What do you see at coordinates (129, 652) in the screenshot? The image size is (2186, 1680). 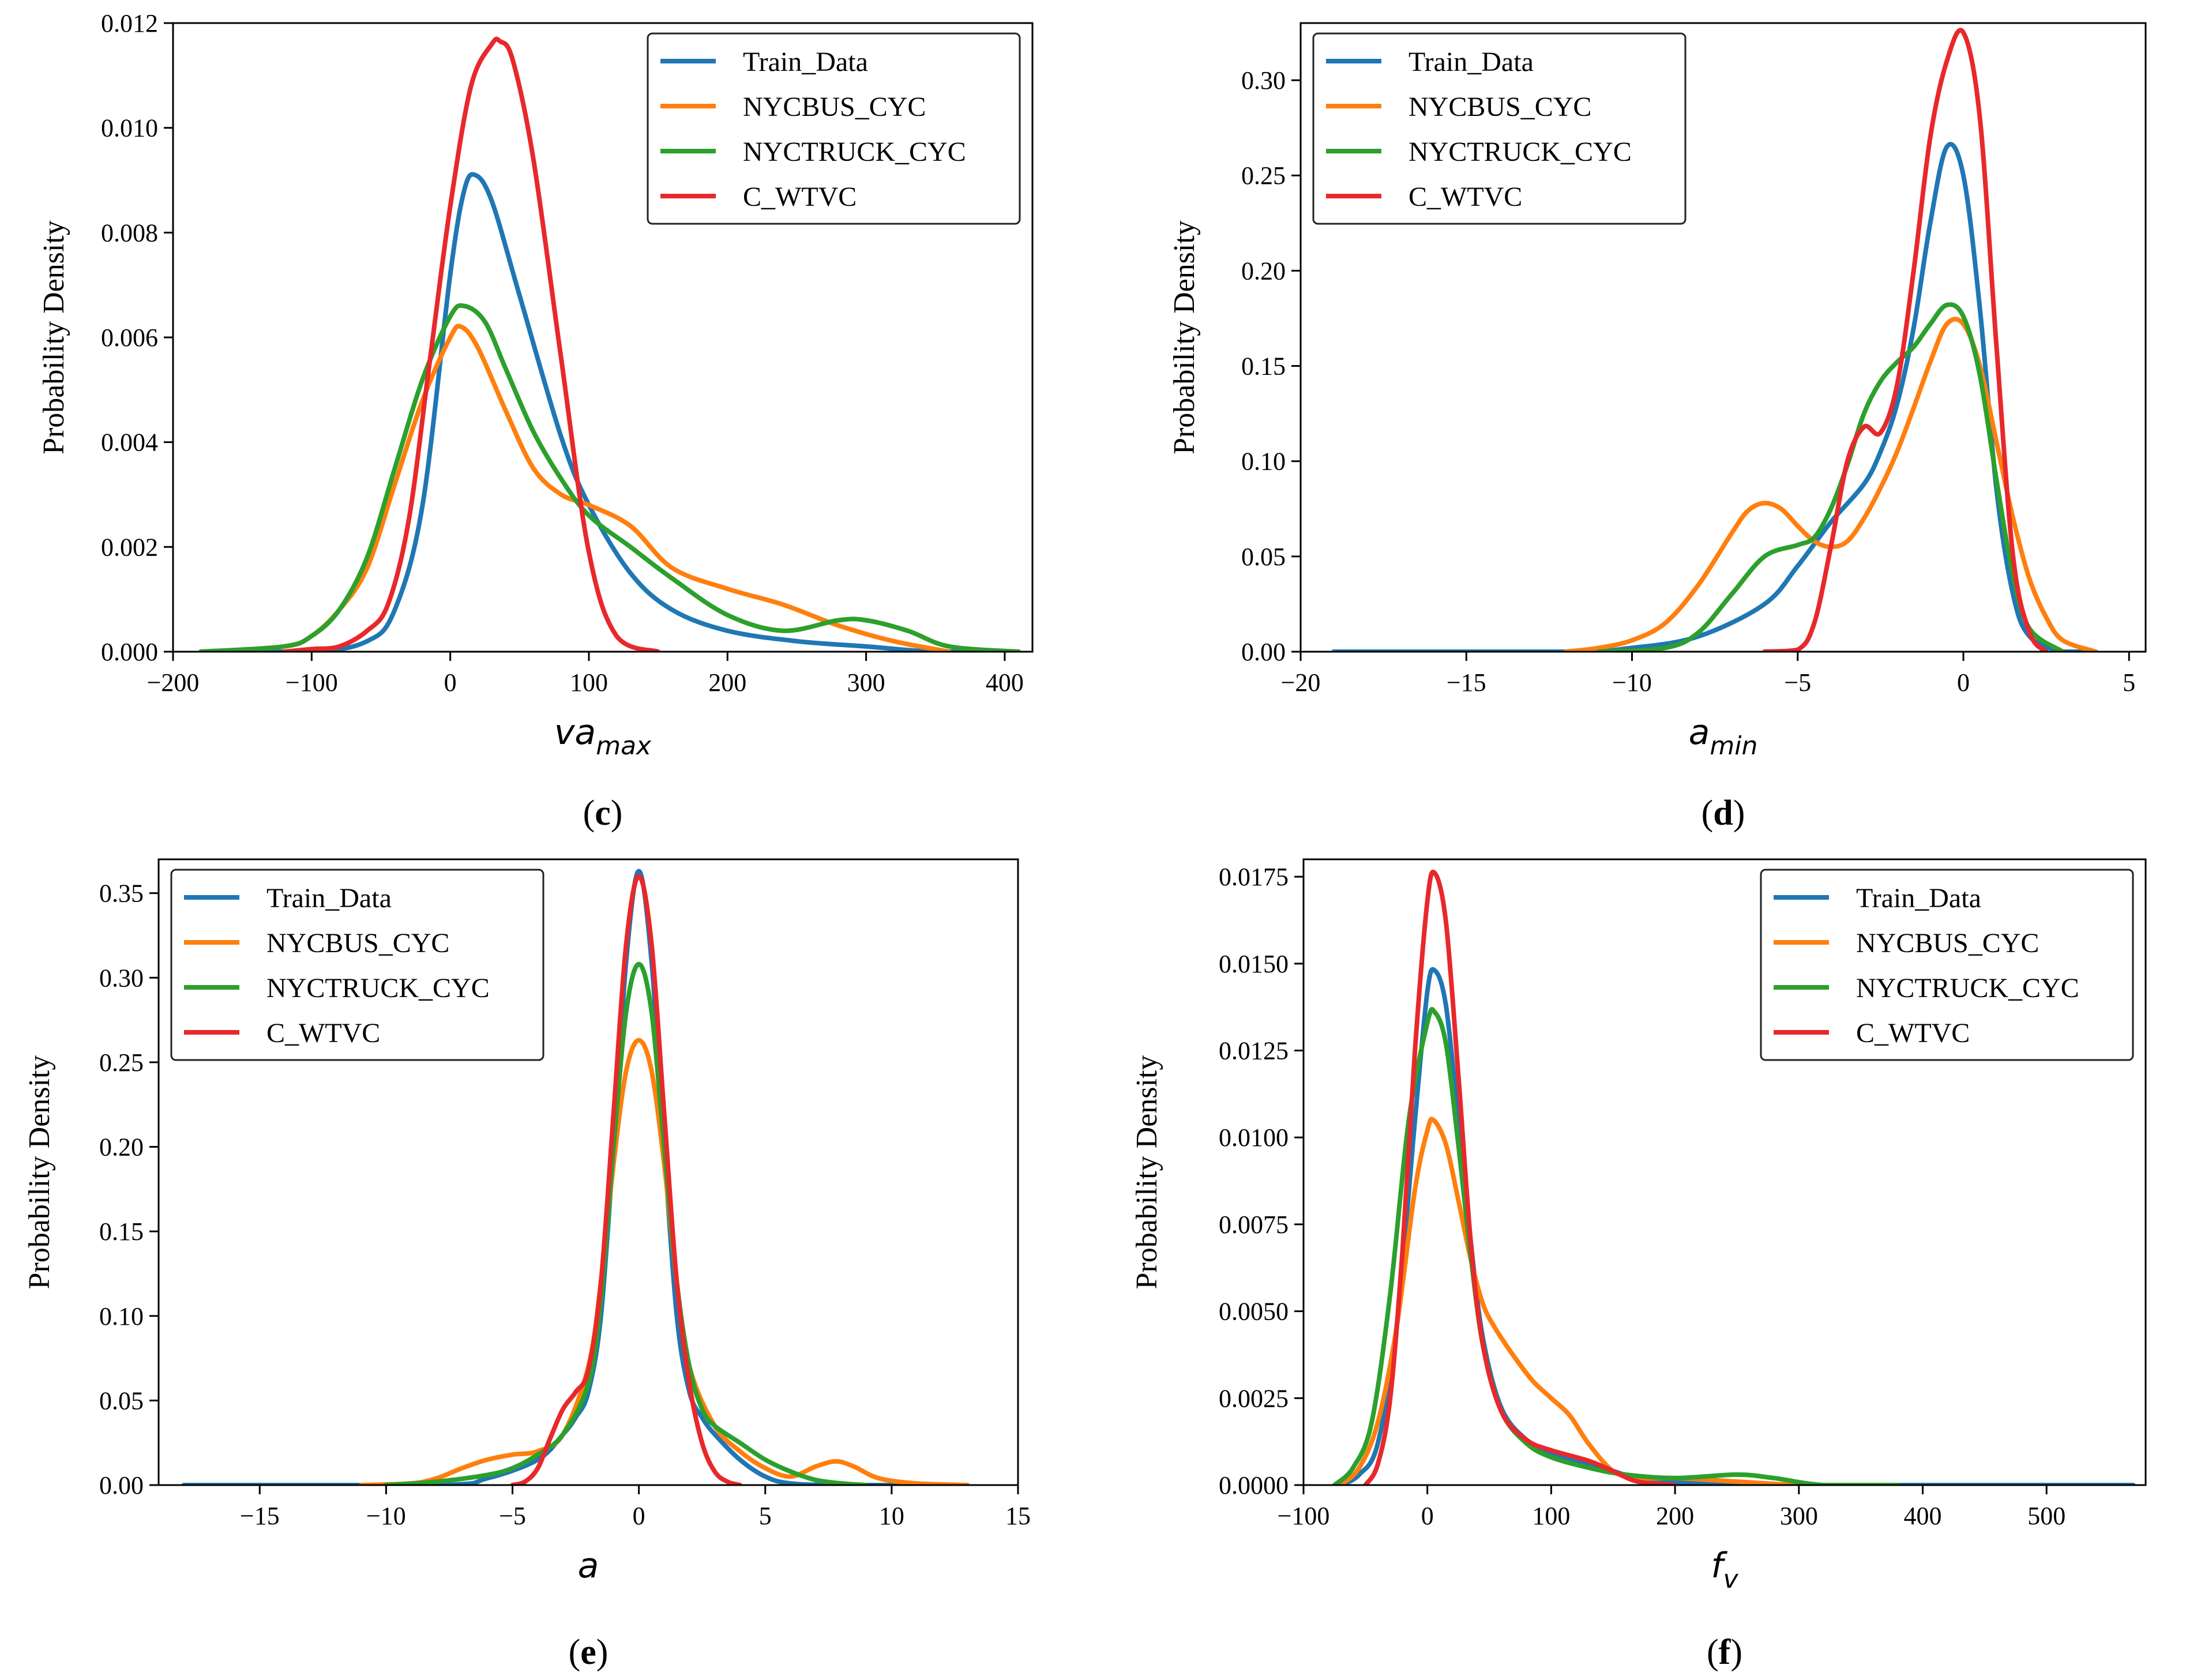 I see `y-tick-label: 0.000` at bounding box center [129, 652].